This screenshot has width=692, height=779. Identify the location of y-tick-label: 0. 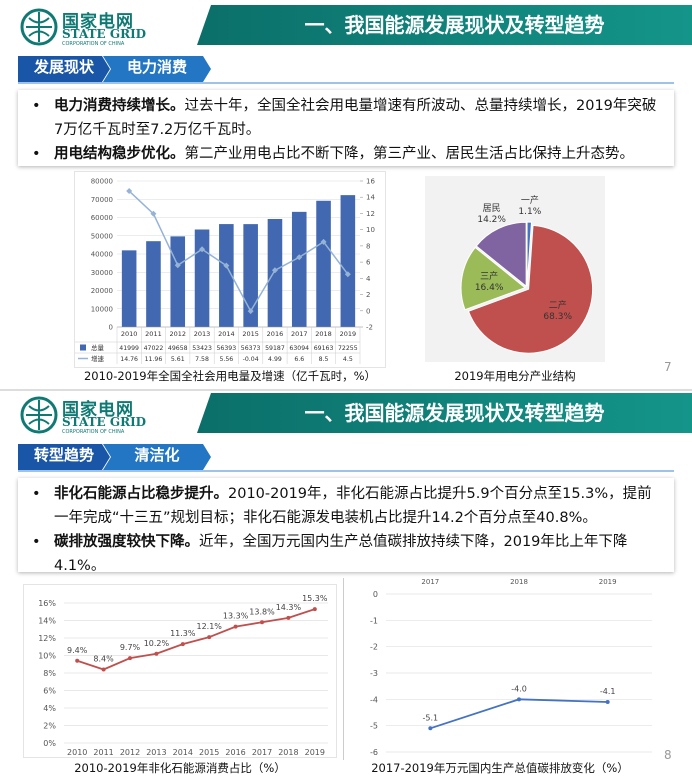
(375, 594).